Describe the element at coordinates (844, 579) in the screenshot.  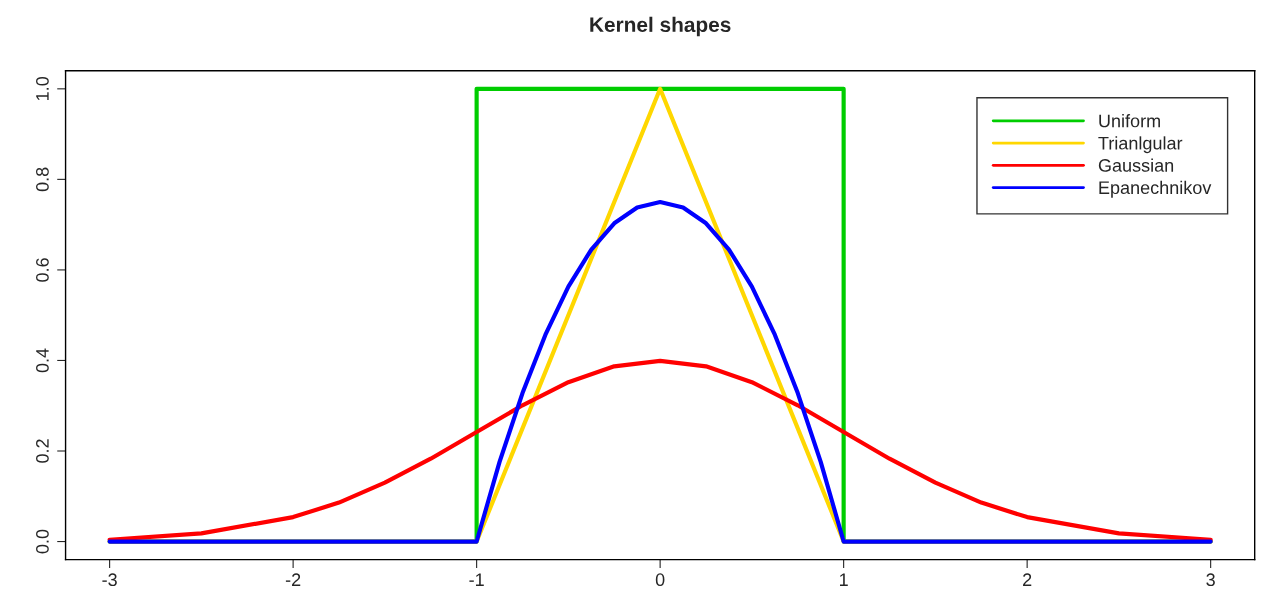
I see `x-tick-label: 1` at that location.